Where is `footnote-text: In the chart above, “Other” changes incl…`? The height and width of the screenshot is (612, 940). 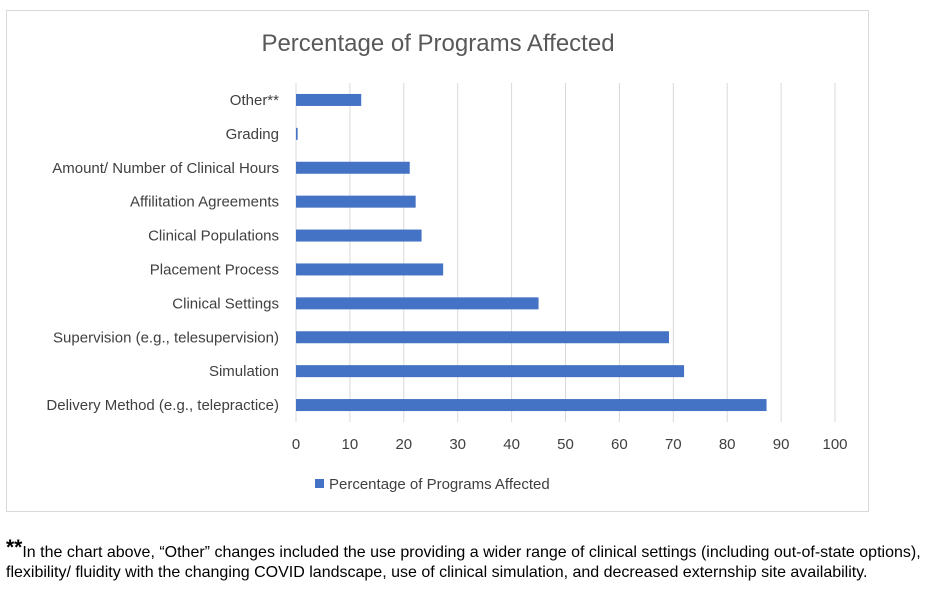 footnote-text: In the chart above, “Other” changes incl… is located at coordinates (463, 562).